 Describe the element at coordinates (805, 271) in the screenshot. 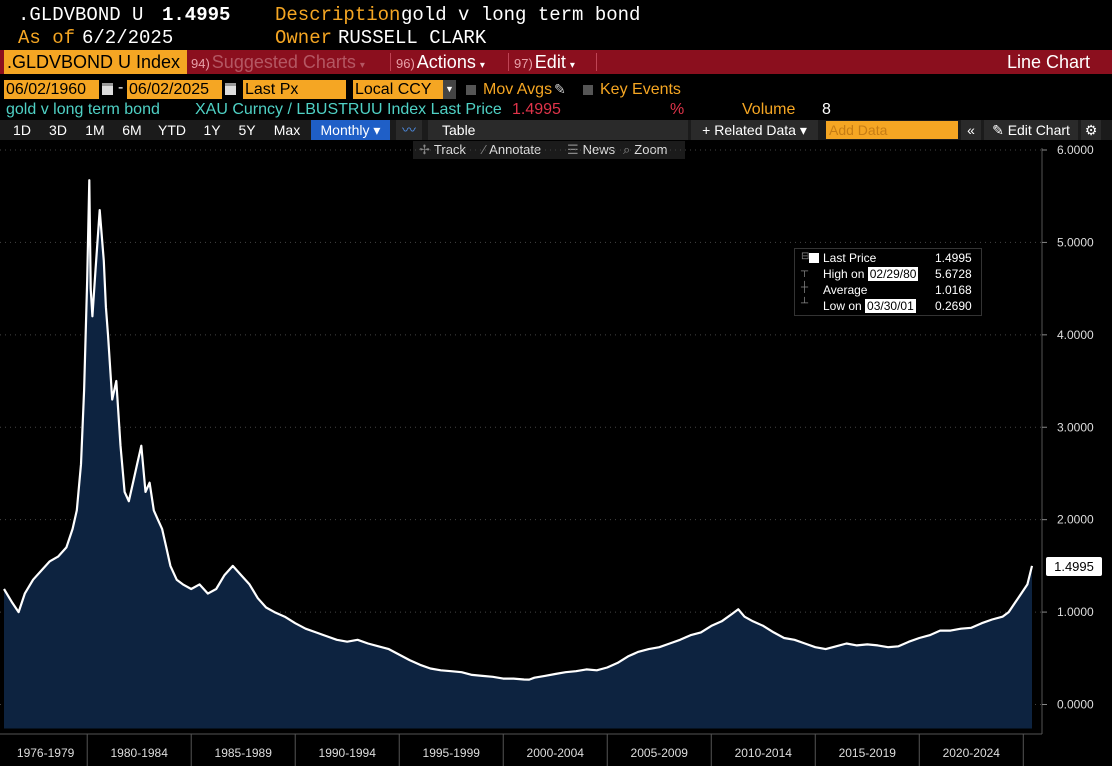

I see `high-marker-icon: ┬` at that location.